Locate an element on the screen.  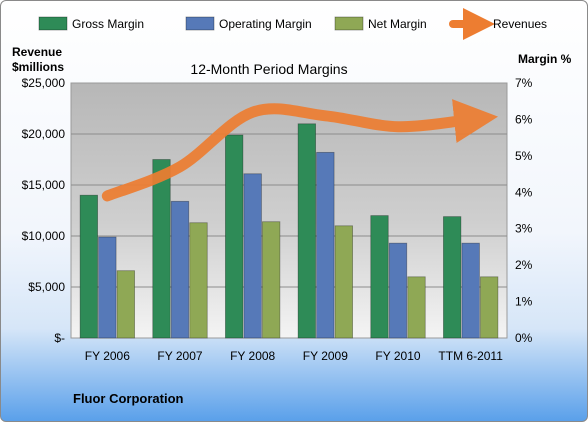
left-axis: $- $5,000 $10,000 $15,000 $20,000 $25,000 is located at coordinates (44, 210).